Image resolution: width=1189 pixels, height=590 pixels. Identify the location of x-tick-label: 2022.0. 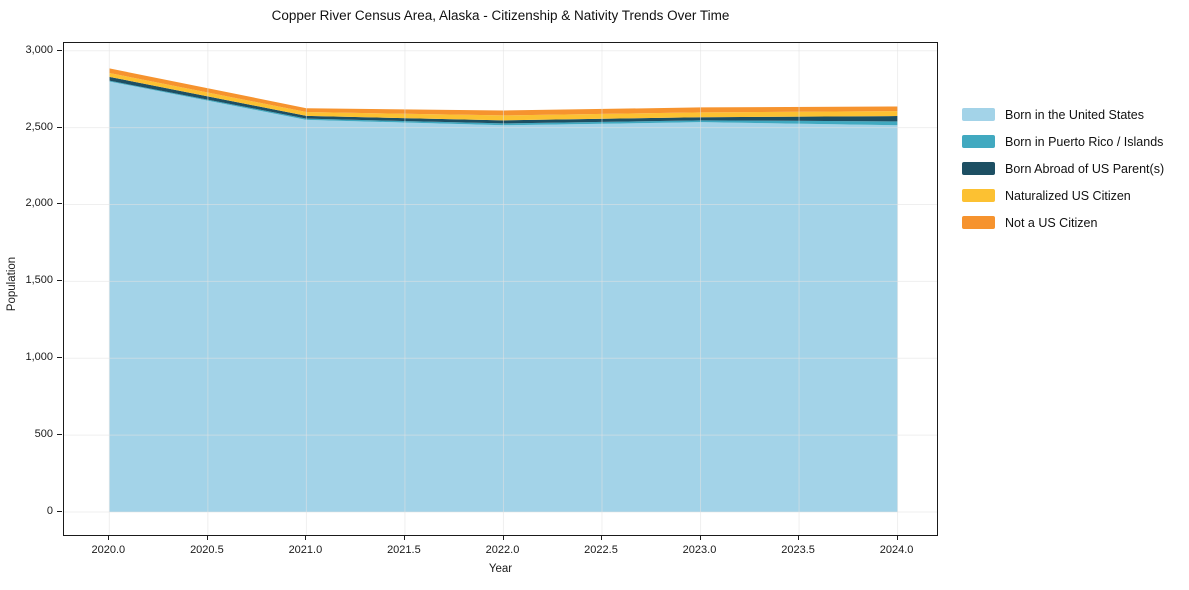
(502, 550).